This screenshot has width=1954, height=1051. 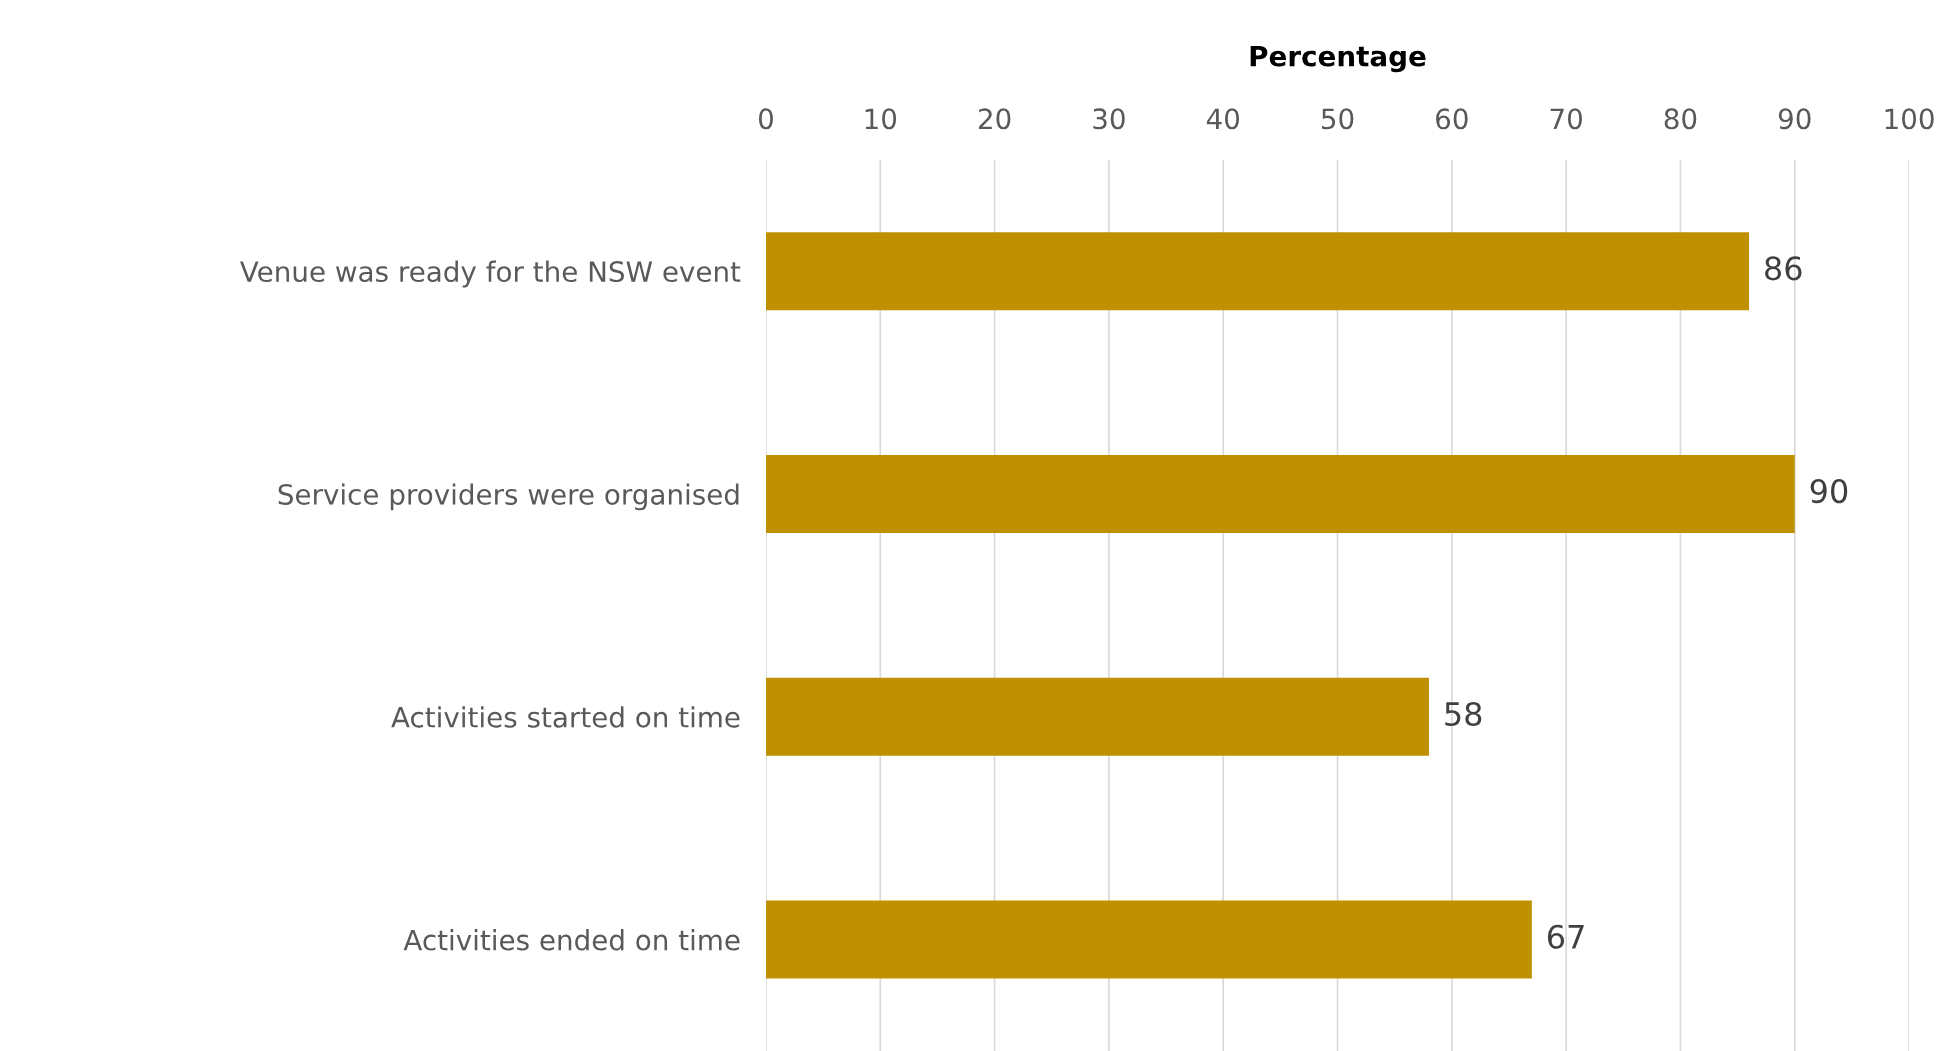 What do you see at coordinates (1783, 268) in the screenshot?
I see `data-label: 86` at bounding box center [1783, 268].